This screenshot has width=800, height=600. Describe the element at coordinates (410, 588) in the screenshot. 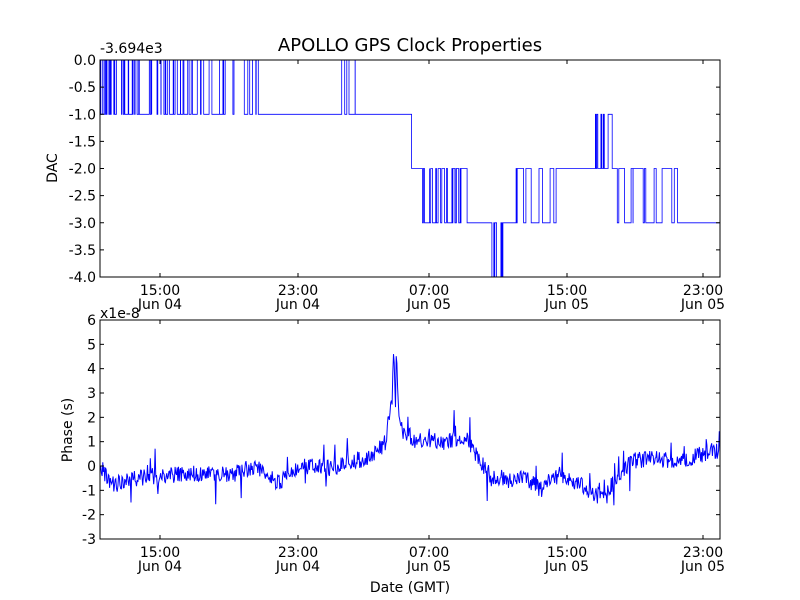

I see `phase-x-axis-label: Date (GMT)` at that location.